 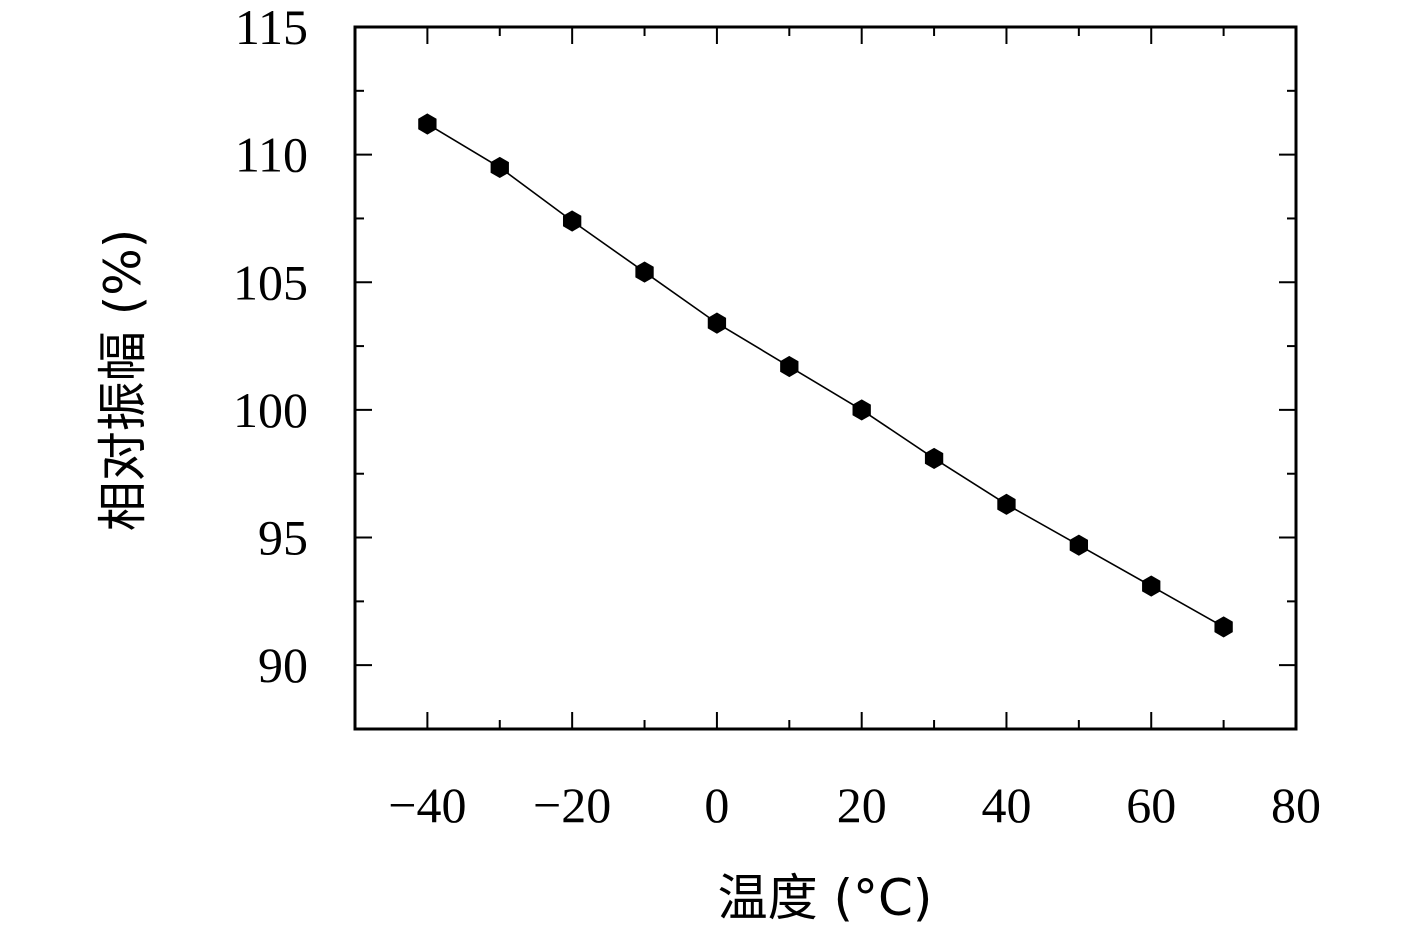 I want to click on x-tick-label: 80, so click(x=1296, y=805).